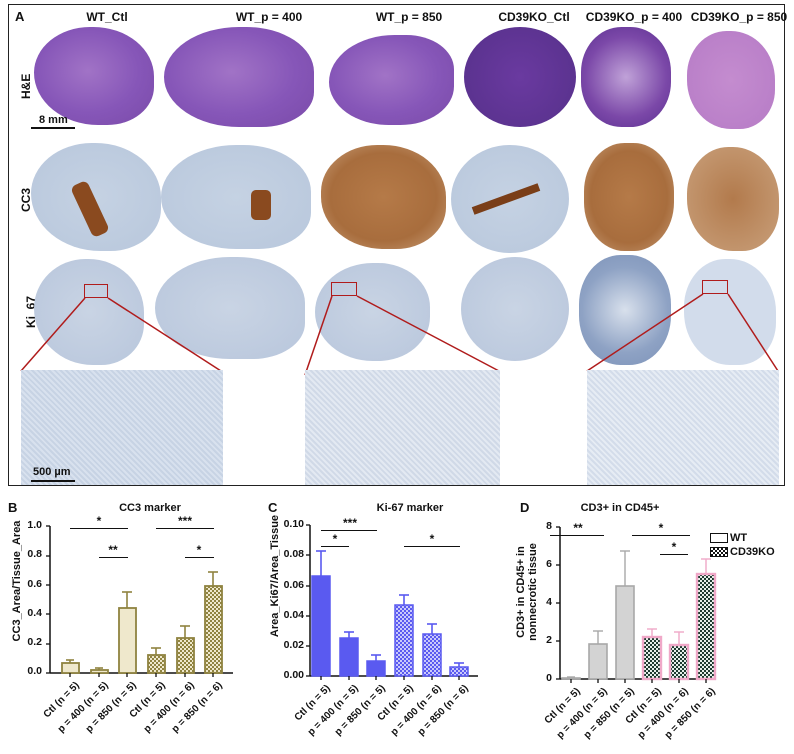  Describe the element at coordinates (150, 508) in the screenshot. I see `chart-b-title: CC3 marker` at that location.